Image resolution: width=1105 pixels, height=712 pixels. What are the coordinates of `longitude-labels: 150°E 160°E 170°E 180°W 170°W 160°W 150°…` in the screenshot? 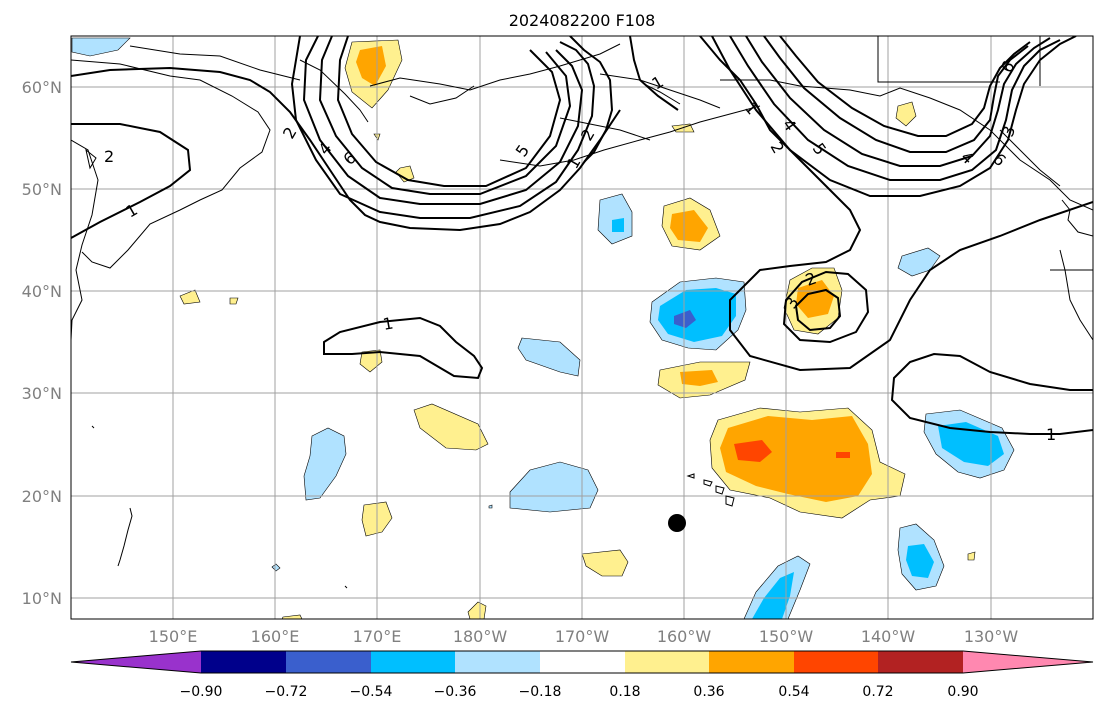 It's located at (584, 636).